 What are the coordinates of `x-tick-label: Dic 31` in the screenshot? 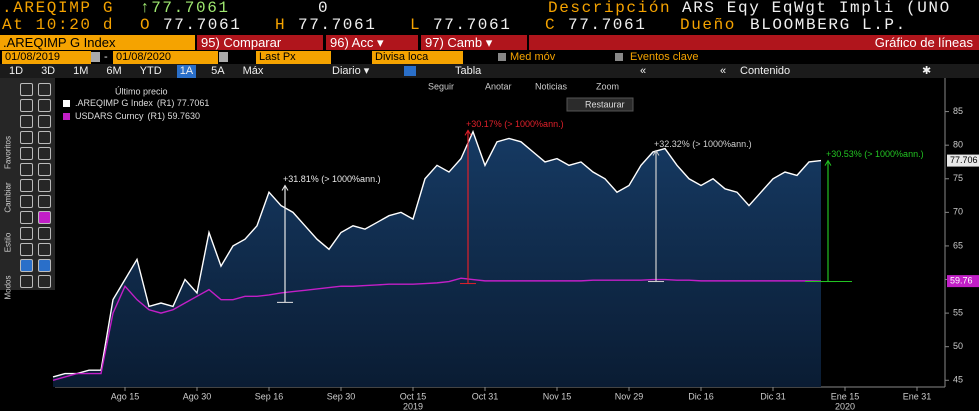 It's located at (773, 396).